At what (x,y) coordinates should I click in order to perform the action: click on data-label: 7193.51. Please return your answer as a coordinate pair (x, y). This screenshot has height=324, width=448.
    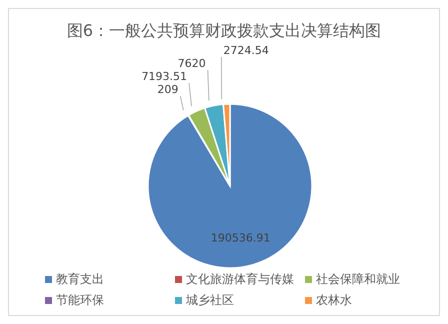
    Looking at the image, I should click on (165, 76).